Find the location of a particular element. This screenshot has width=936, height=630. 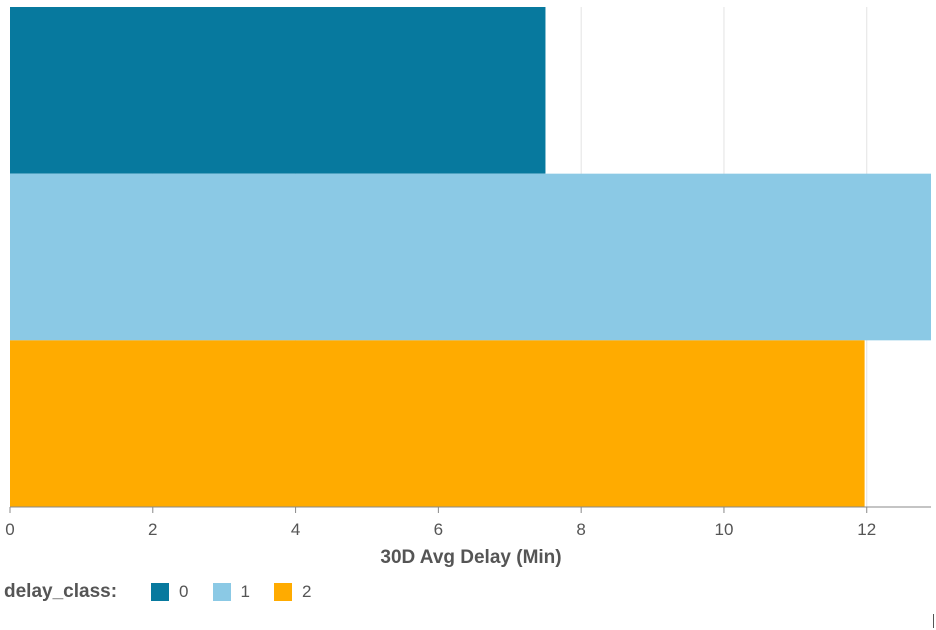

x-tick-label: 12 is located at coordinates (866, 529).